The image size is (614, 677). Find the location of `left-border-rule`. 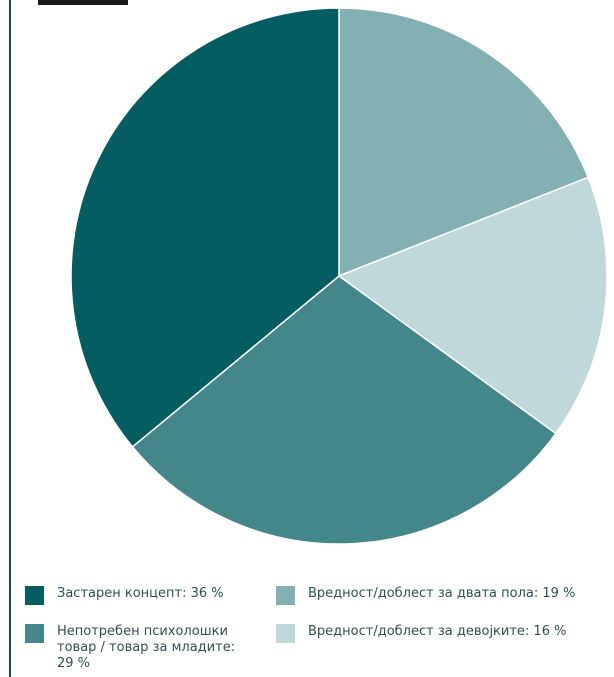

left-border-rule is located at coordinates (10, 338).